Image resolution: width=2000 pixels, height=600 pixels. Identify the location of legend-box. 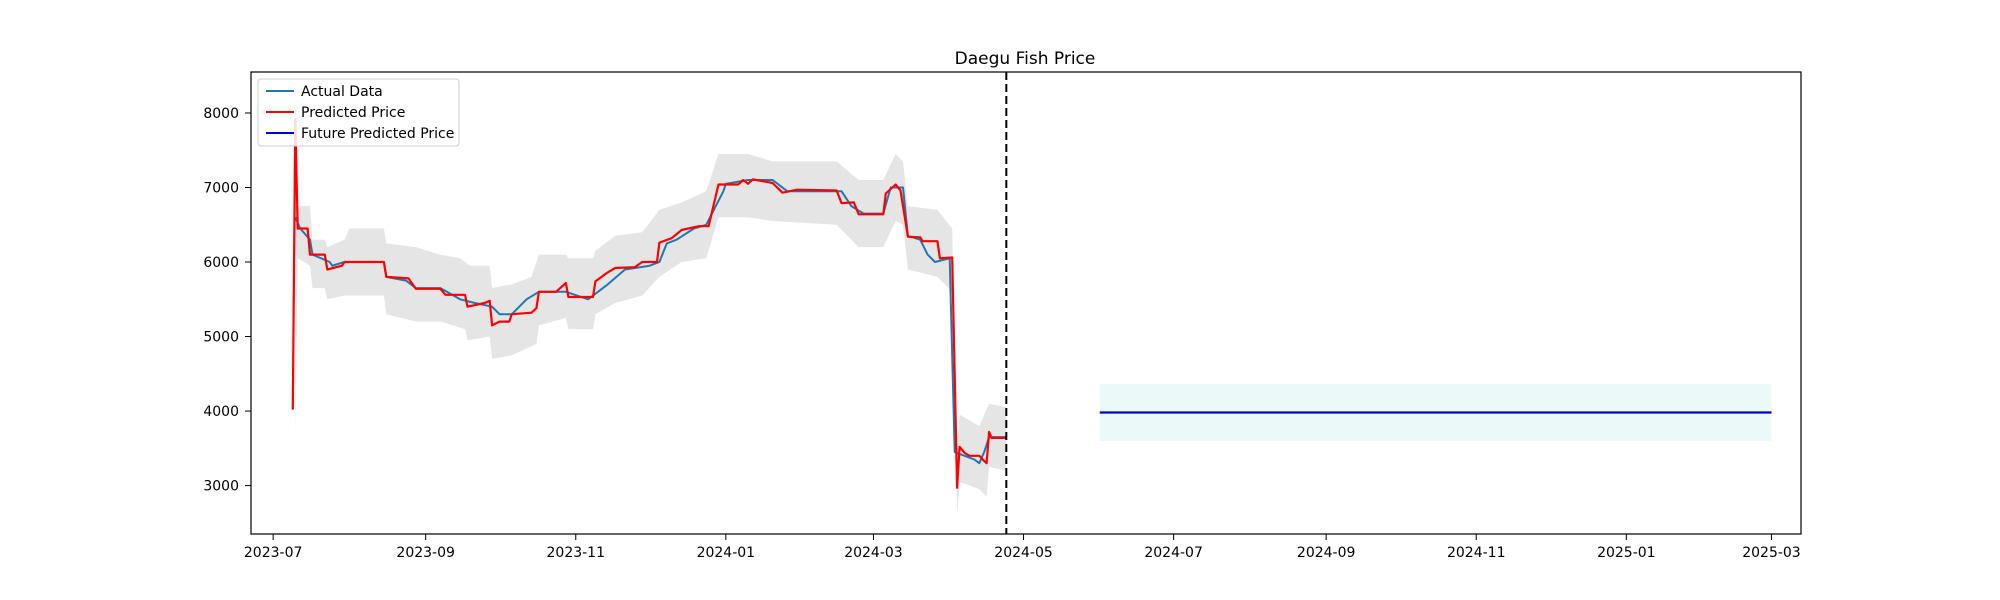
(358, 112).